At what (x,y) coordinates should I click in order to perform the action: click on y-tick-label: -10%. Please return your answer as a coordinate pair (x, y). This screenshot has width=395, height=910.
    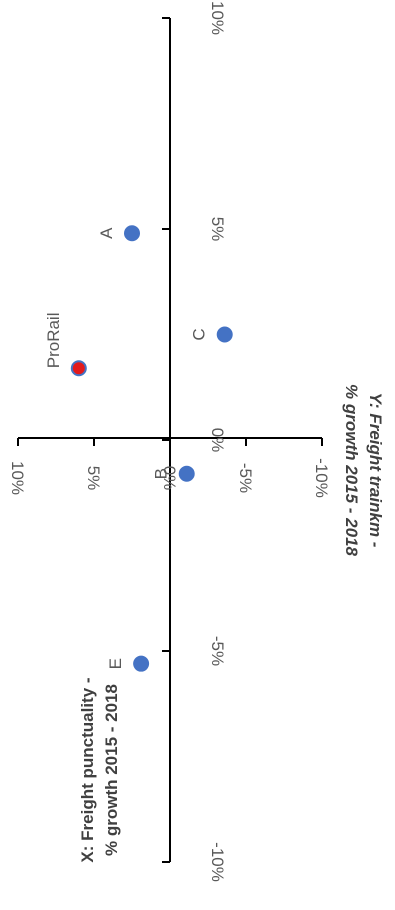
    Looking at the image, I should click on (321, 478).